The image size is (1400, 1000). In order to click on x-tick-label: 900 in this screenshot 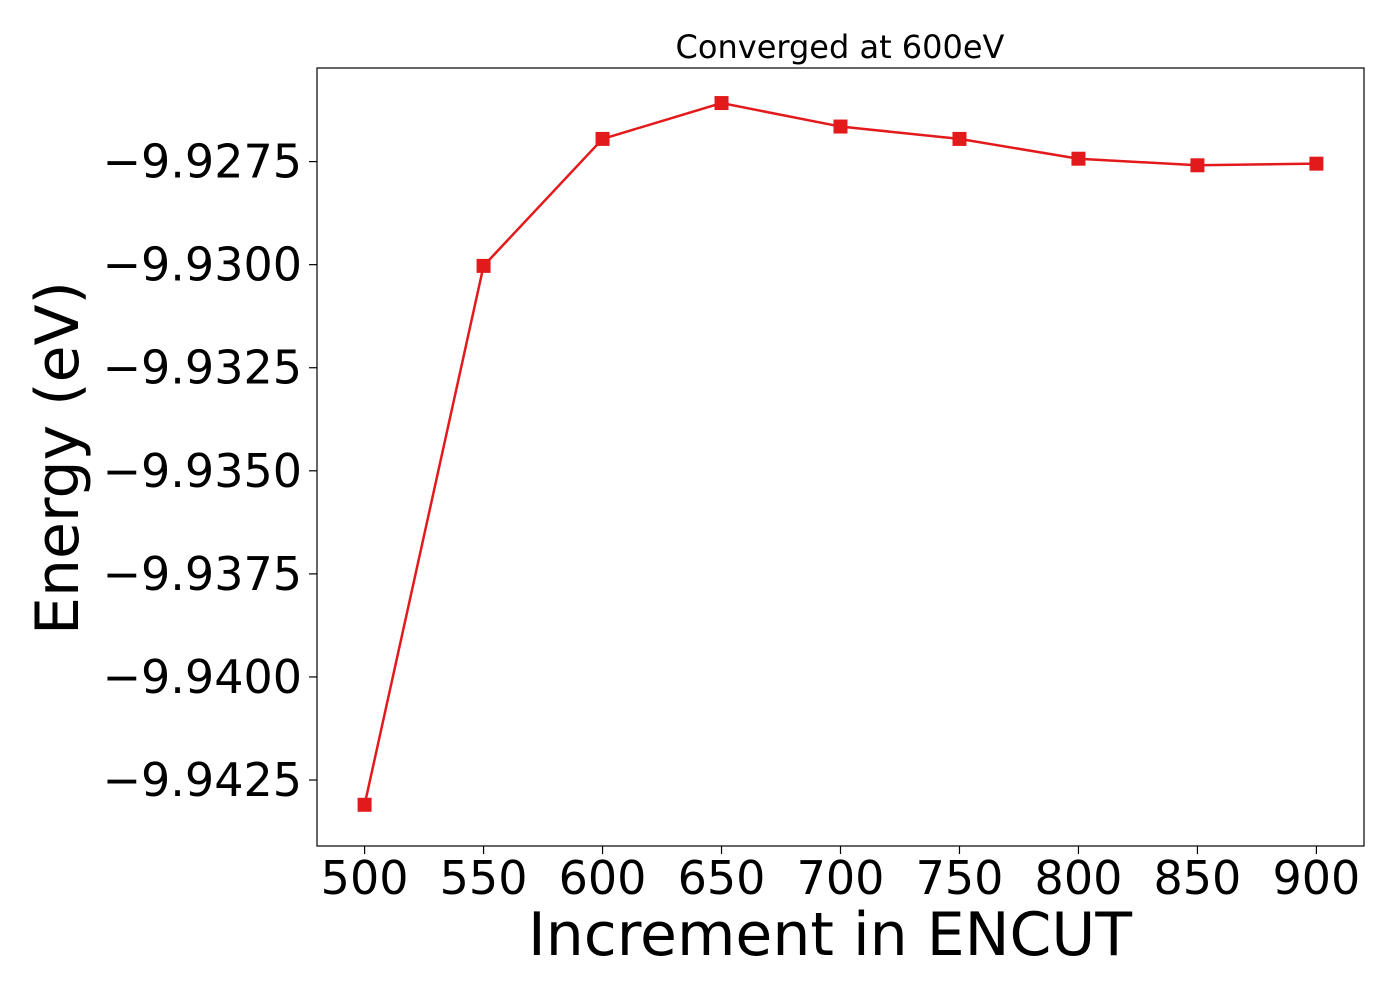, I will do `click(1317, 878)`.